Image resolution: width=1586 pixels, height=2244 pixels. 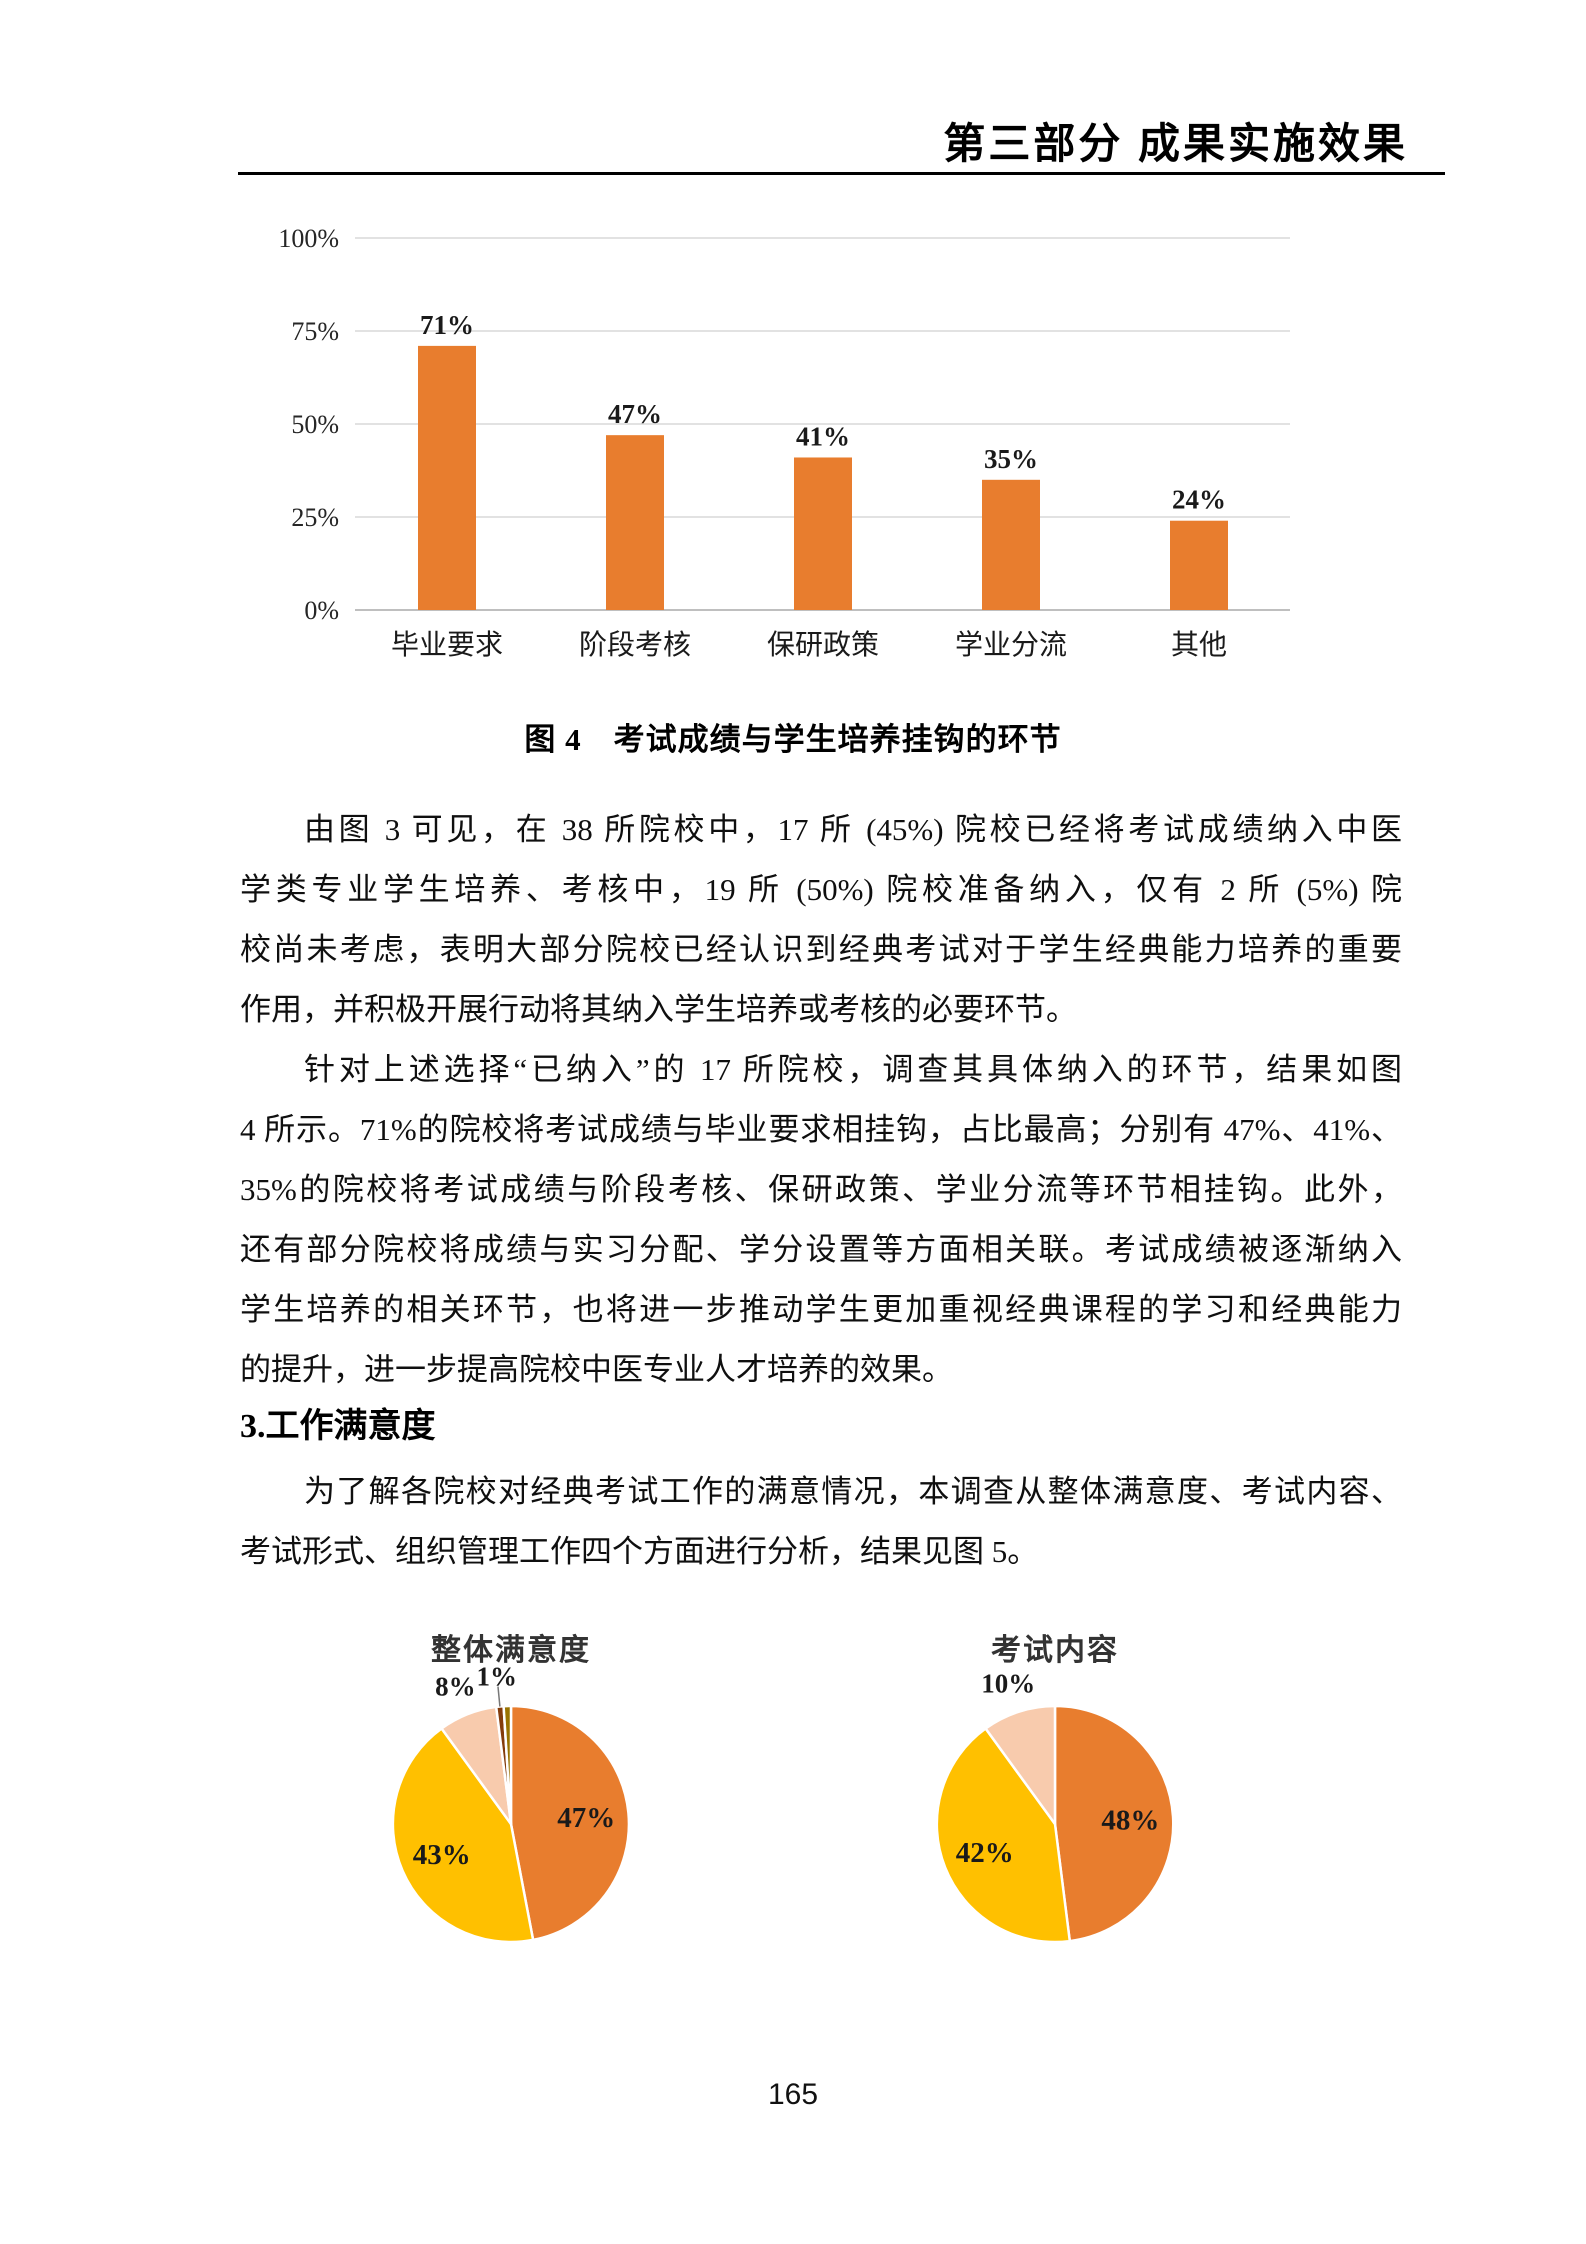 I want to click on body-line: 的提升，进一步提高院校中医专业人才培养的效果。, so click(x=596, y=1369).